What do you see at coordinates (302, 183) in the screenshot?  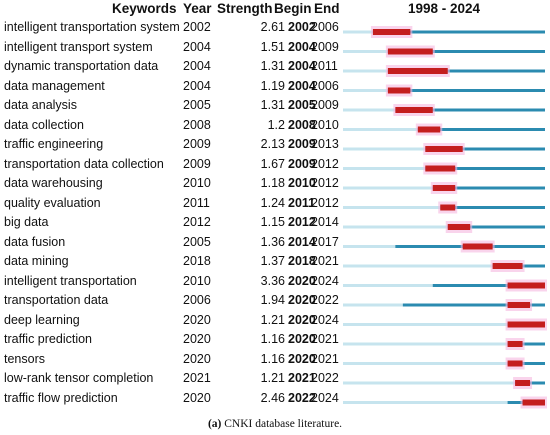 I see `row-begin: 2010` at bounding box center [302, 183].